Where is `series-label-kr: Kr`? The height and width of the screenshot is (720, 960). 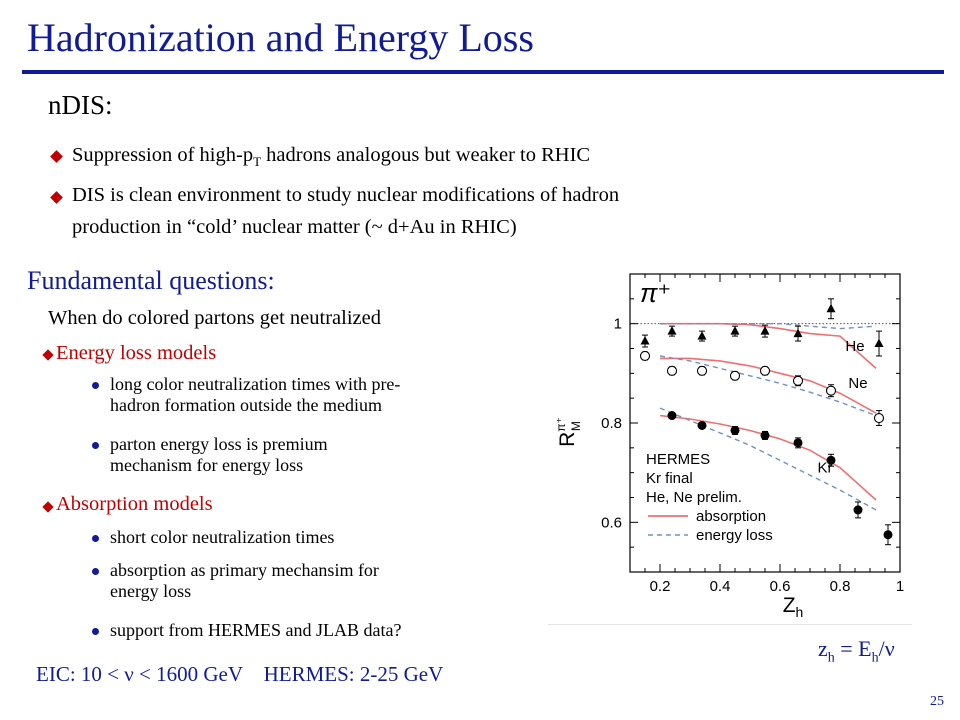
series-label-kr: Kr is located at coordinates (825, 468).